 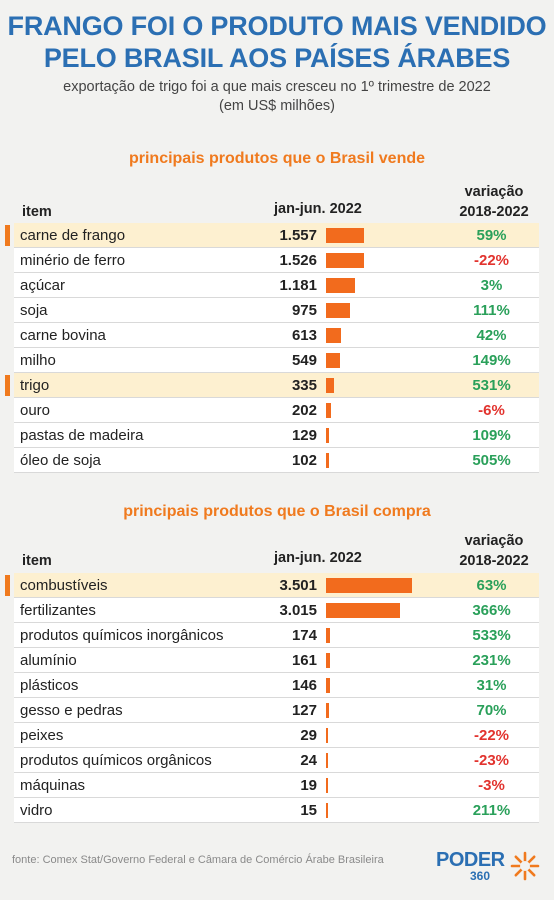 What do you see at coordinates (298, 235) in the screenshot?
I see `row-value-label: 1.557` at bounding box center [298, 235].